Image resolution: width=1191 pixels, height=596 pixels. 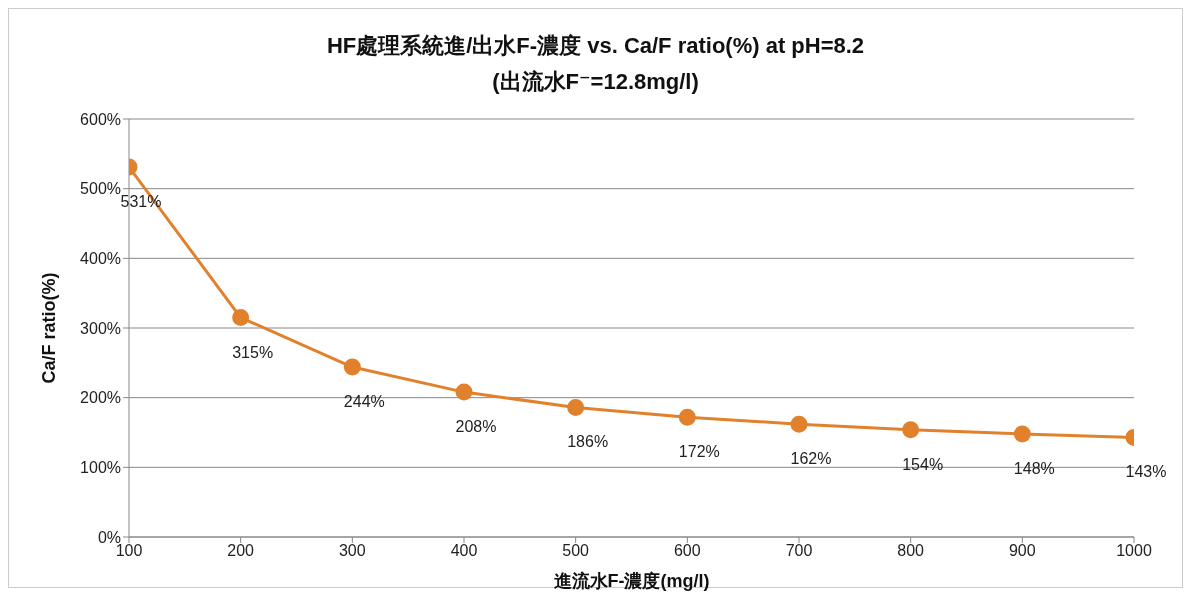 I want to click on y-tick-label: 100%, so click(x=100, y=468).